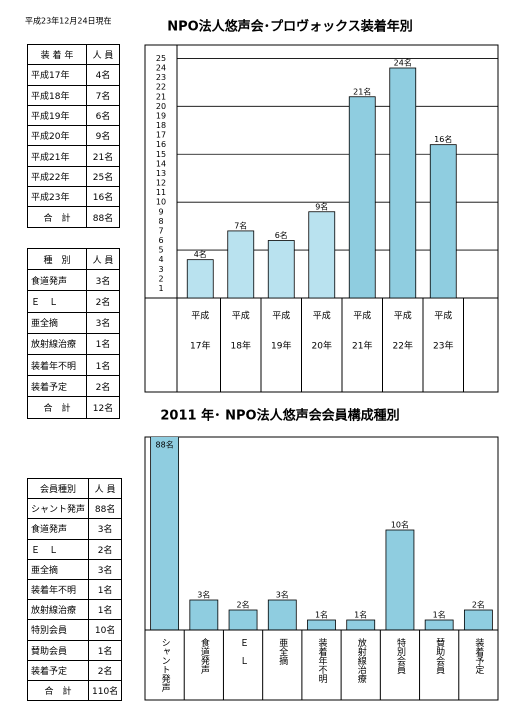 The image size is (506, 719). What do you see at coordinates (105, 630) in the screenshot?
I see `cell: 10名` at bounding box center [105, 630].